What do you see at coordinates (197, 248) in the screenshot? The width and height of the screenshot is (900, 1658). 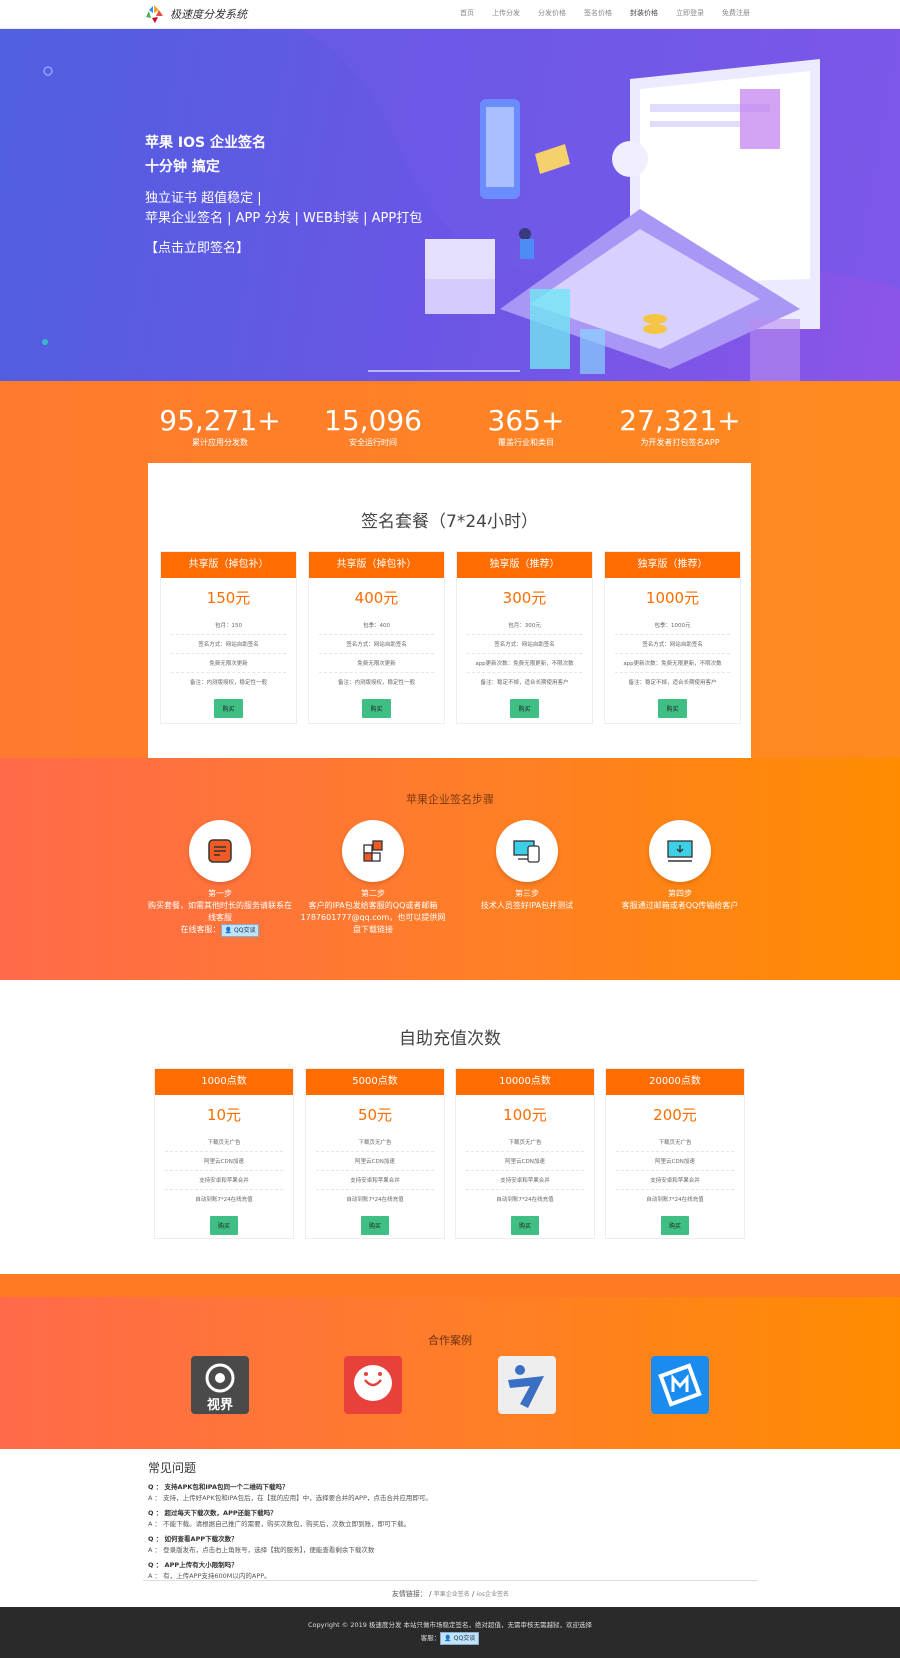 I see `hero-sign-now-link: 【点击立即签名】` at bounding box center [197, 248].